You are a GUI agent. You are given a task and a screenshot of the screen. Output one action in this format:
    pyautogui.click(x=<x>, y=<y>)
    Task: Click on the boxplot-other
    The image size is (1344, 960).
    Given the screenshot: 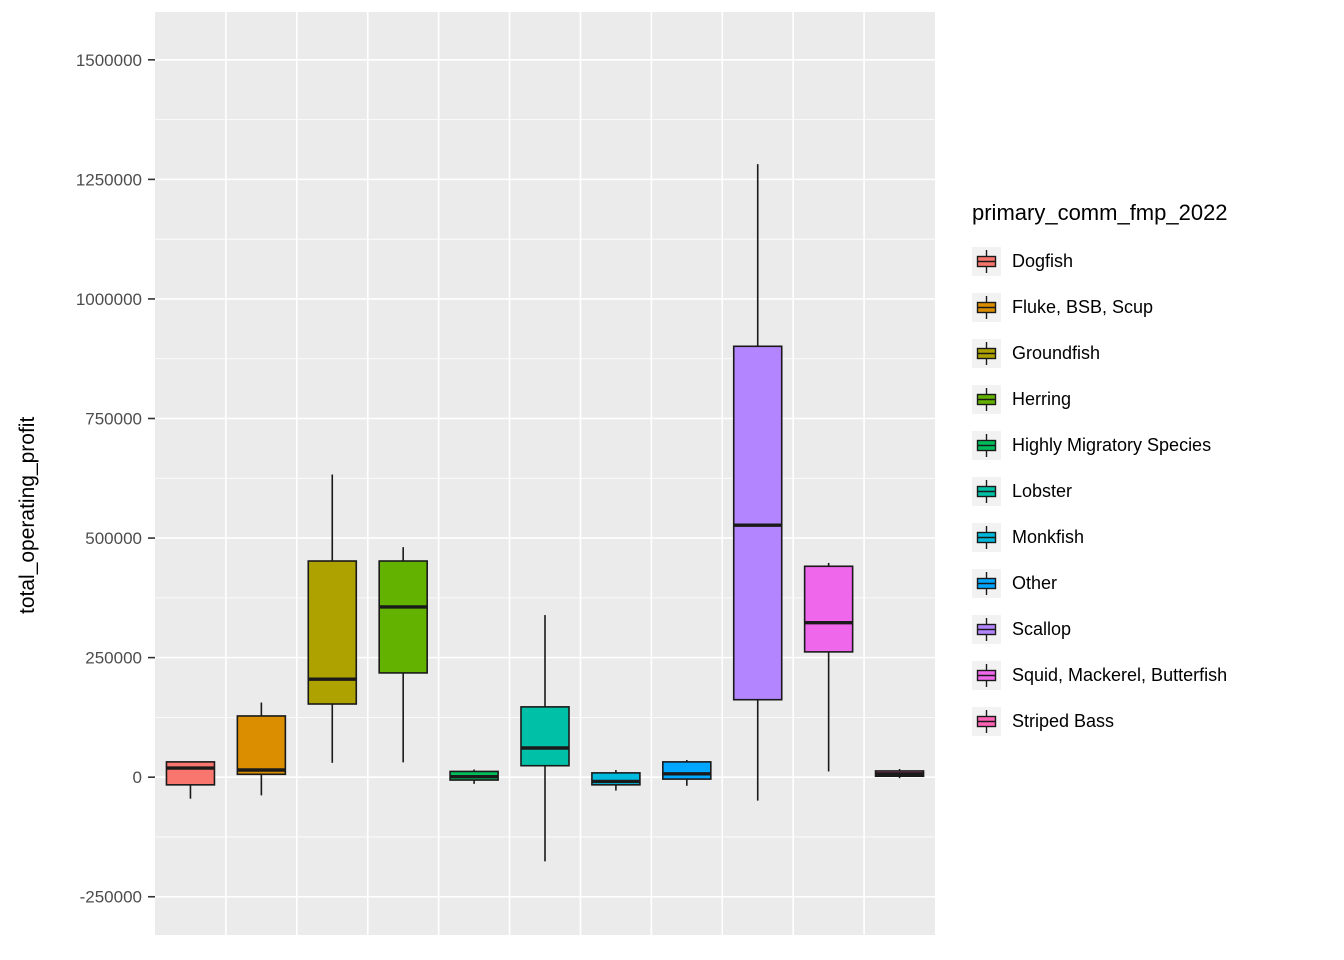 What is the action you would take?
    pyautogui.click(x=687, y=772)
    